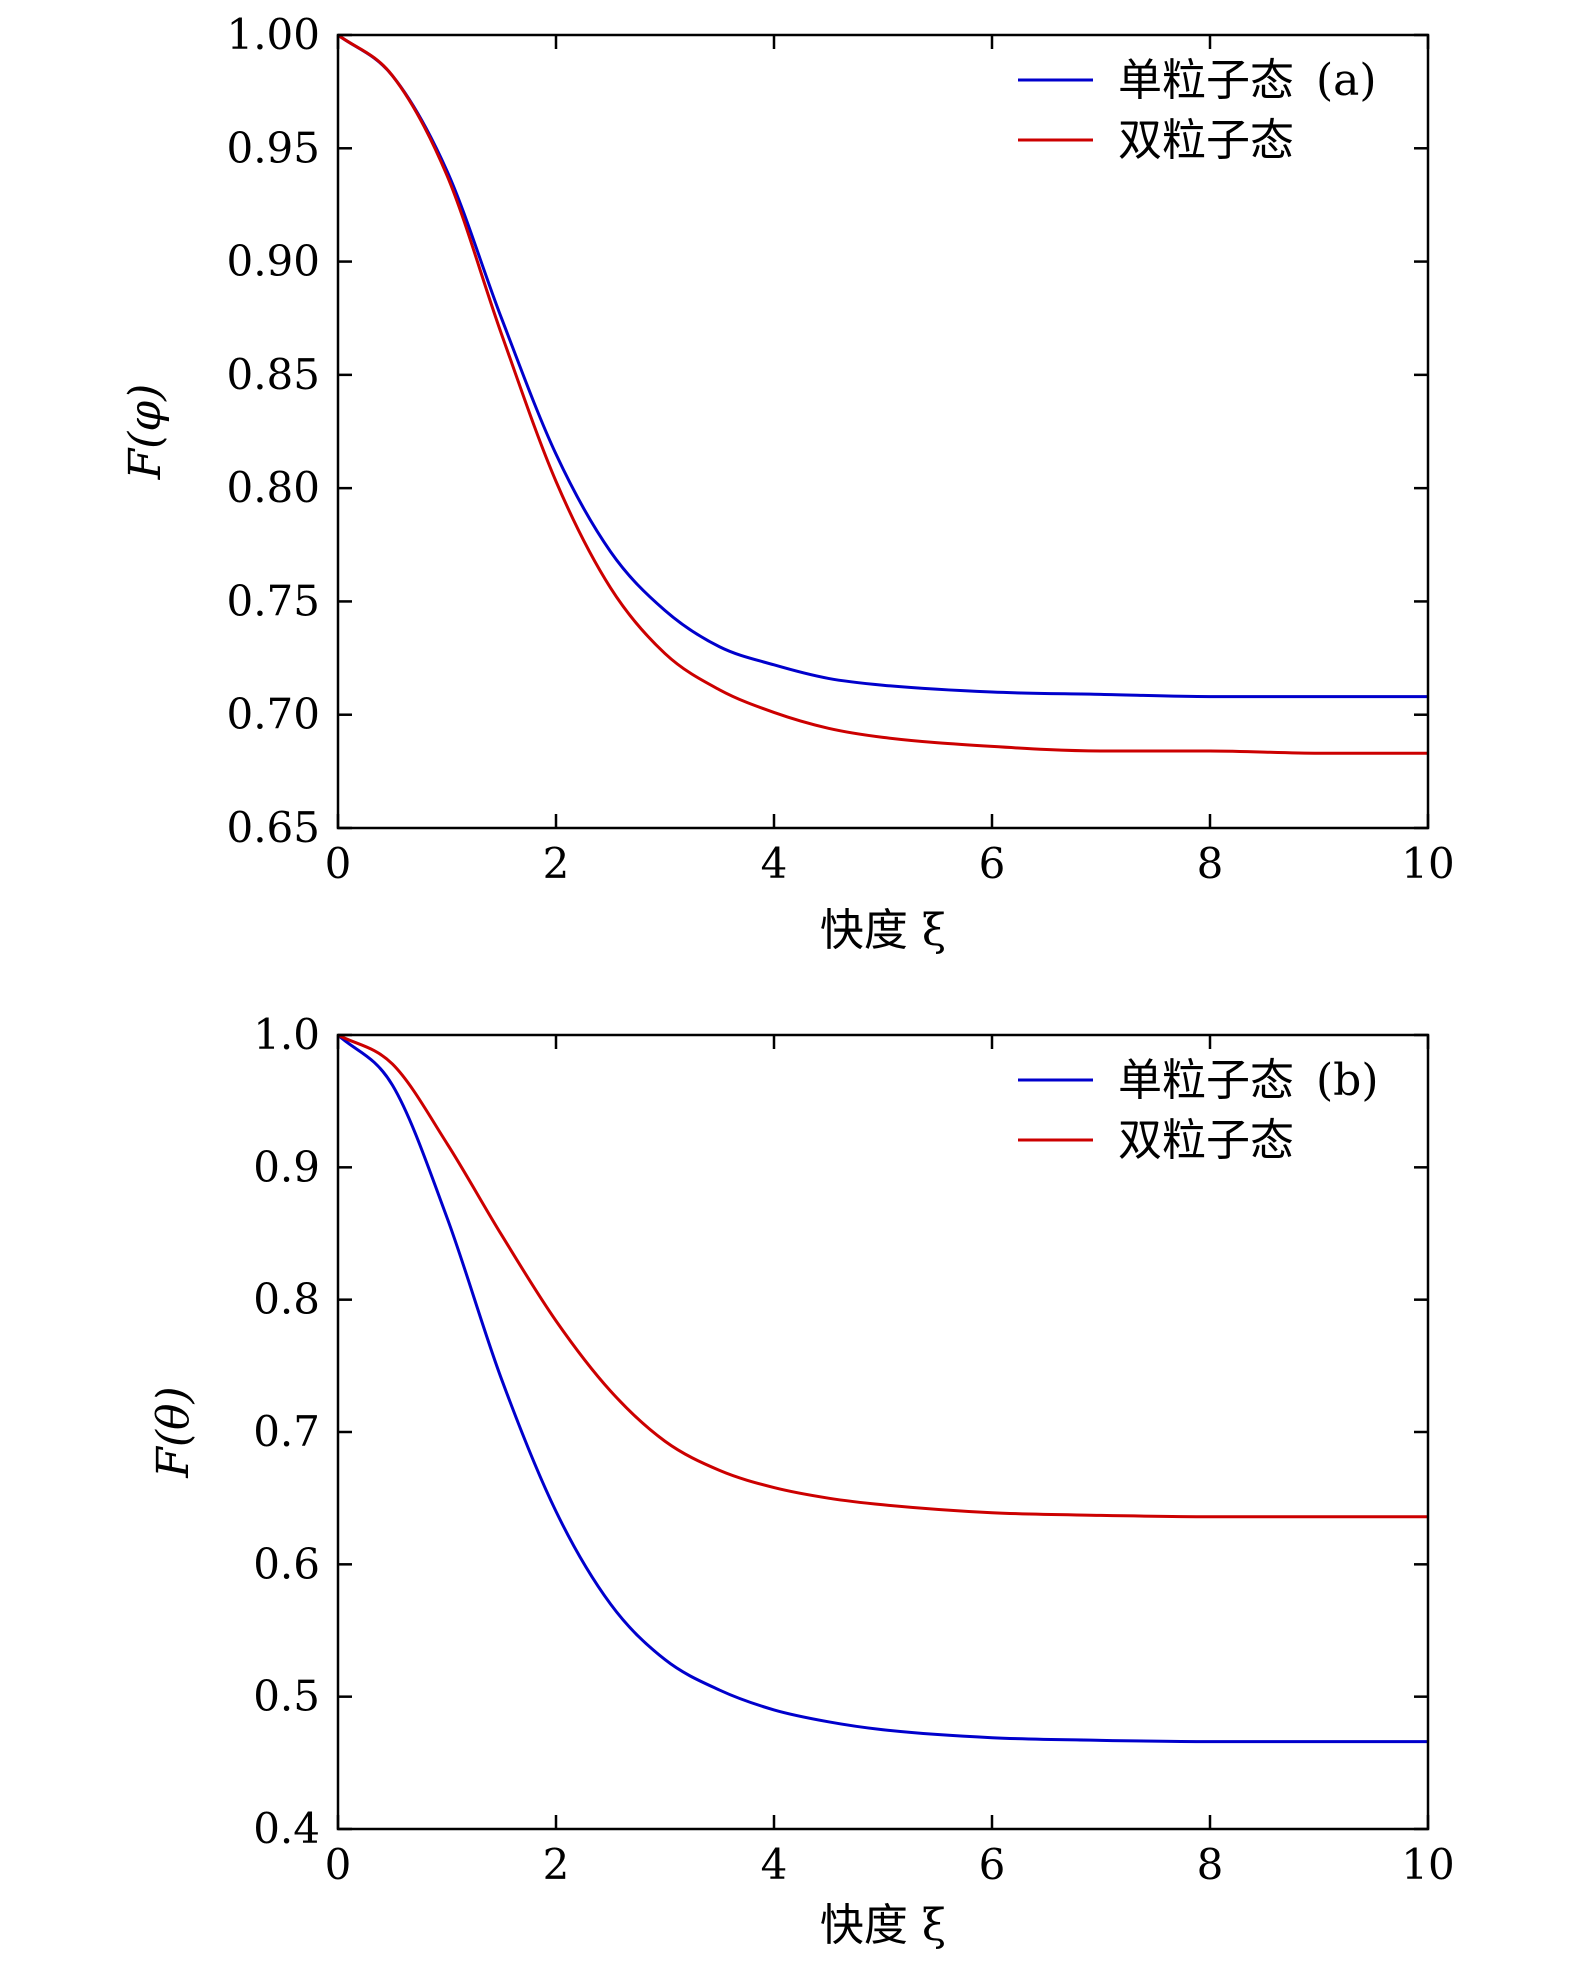  I want to click on y-tick-label: 0.4, so click(286, 1828).